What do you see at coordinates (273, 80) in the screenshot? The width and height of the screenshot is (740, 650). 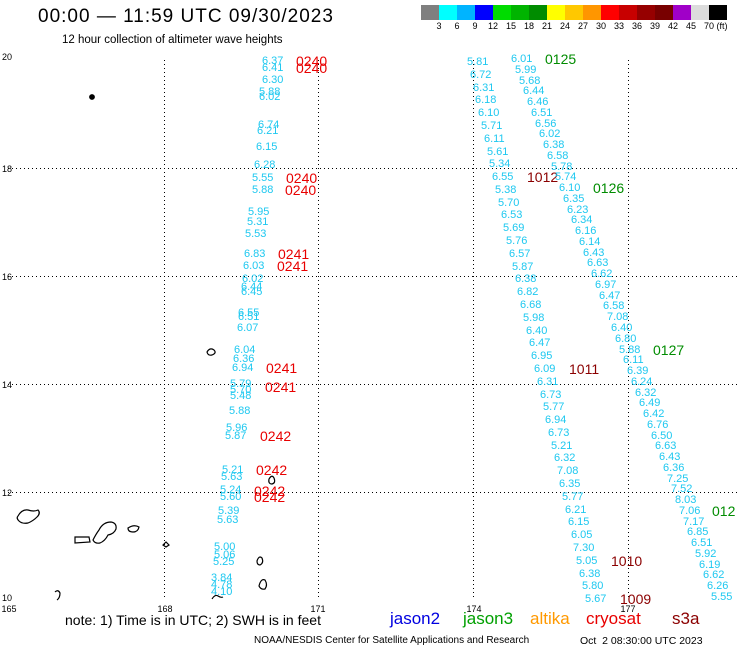 I see `wave-height-value: 6.30` at bounding box center [273, 80].